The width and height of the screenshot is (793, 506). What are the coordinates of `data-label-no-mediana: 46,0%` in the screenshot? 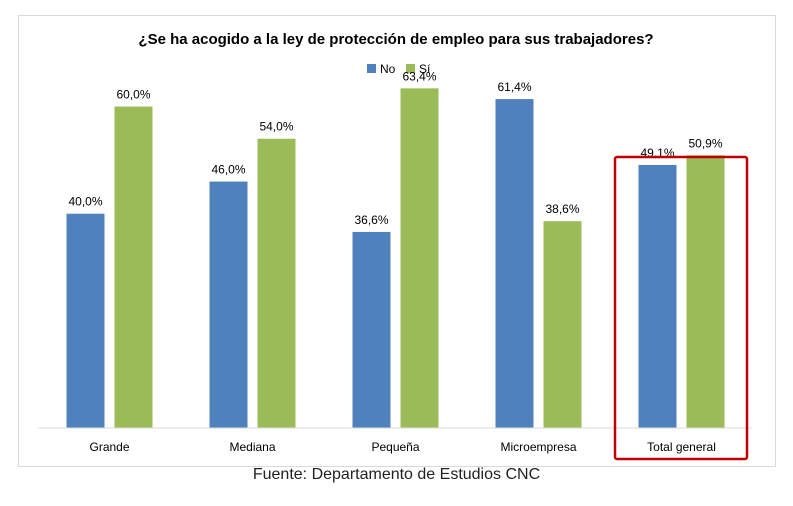 It's located at (228, 170).